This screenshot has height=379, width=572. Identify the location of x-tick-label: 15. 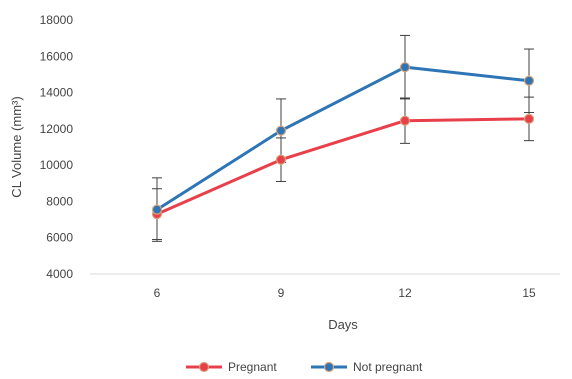
(529, 293).